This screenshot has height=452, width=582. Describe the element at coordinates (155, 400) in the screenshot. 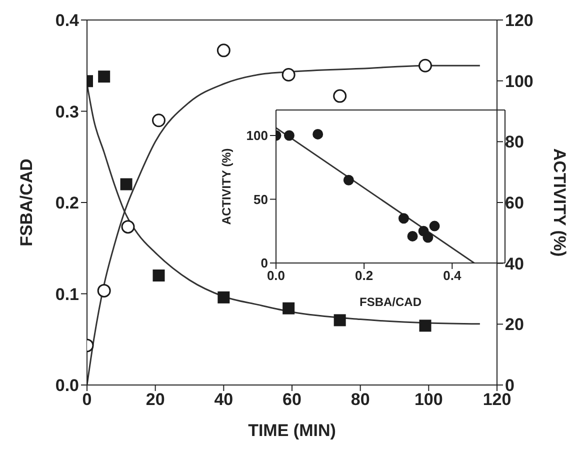

I see `x-tick-label: 20` at that location.